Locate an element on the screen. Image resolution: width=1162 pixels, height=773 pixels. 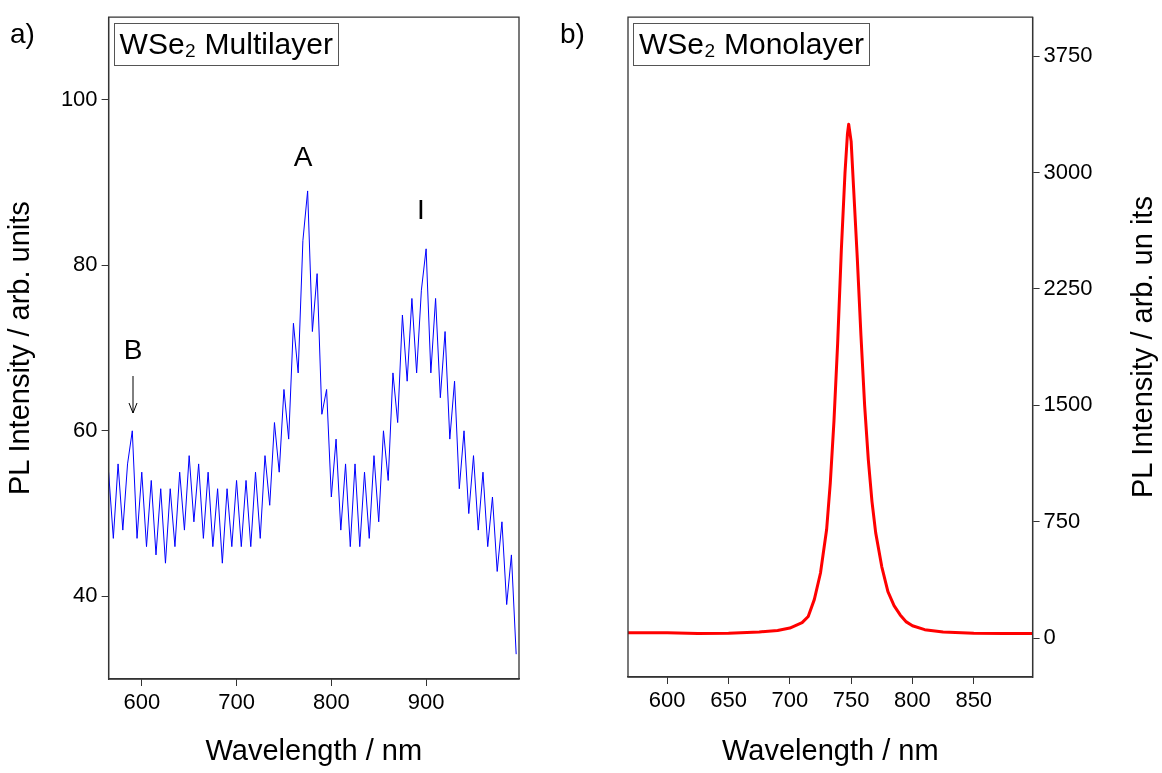
text: b) is located at coordinates (572, 34).